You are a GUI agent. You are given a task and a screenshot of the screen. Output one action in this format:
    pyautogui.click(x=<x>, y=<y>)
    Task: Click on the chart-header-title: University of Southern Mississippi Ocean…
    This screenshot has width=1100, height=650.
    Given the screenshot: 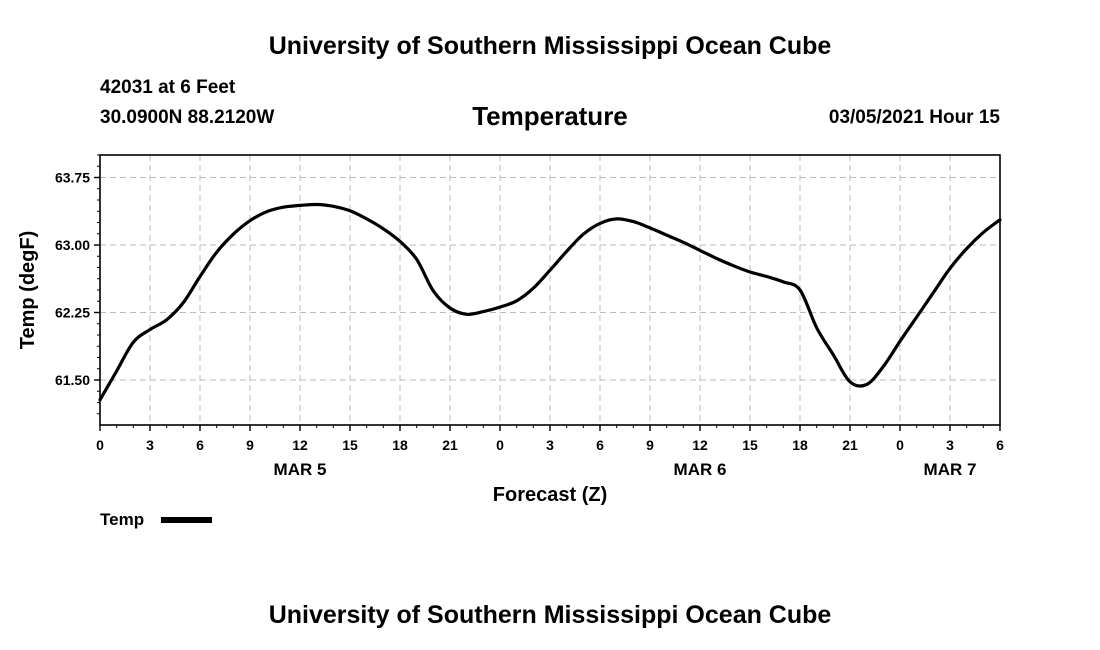 What is the action you would take?
    pyautogui.click(x=550, y=46)
    